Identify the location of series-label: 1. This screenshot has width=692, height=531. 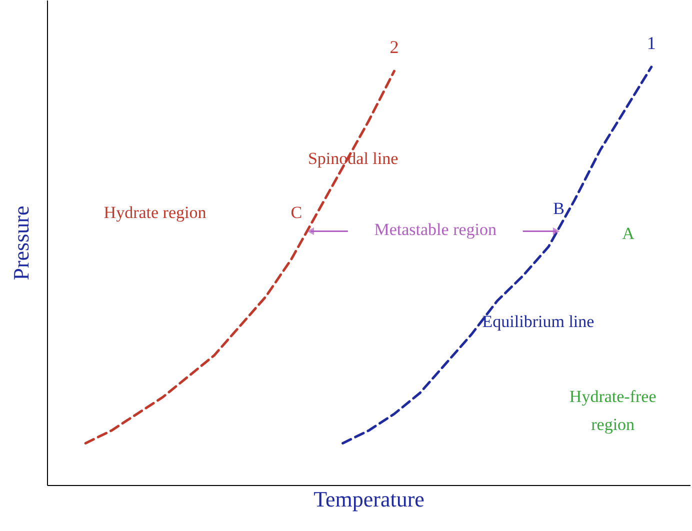
(651, 42).